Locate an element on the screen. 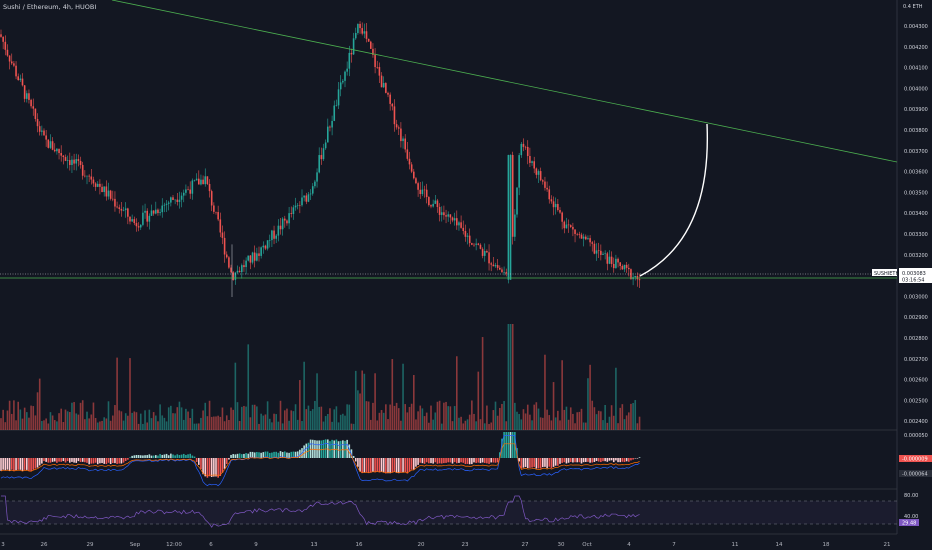 This screenshot has width=932, height=550. symbol-tag is located at coordinates (884, 272).